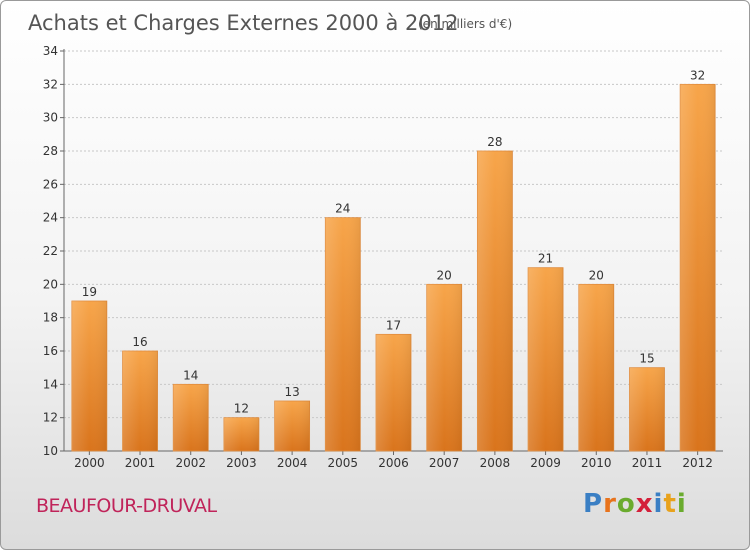 The width and height of the screenshot is (750, 550). I want to click on x-tick-label: 2008, so click(495, 463).